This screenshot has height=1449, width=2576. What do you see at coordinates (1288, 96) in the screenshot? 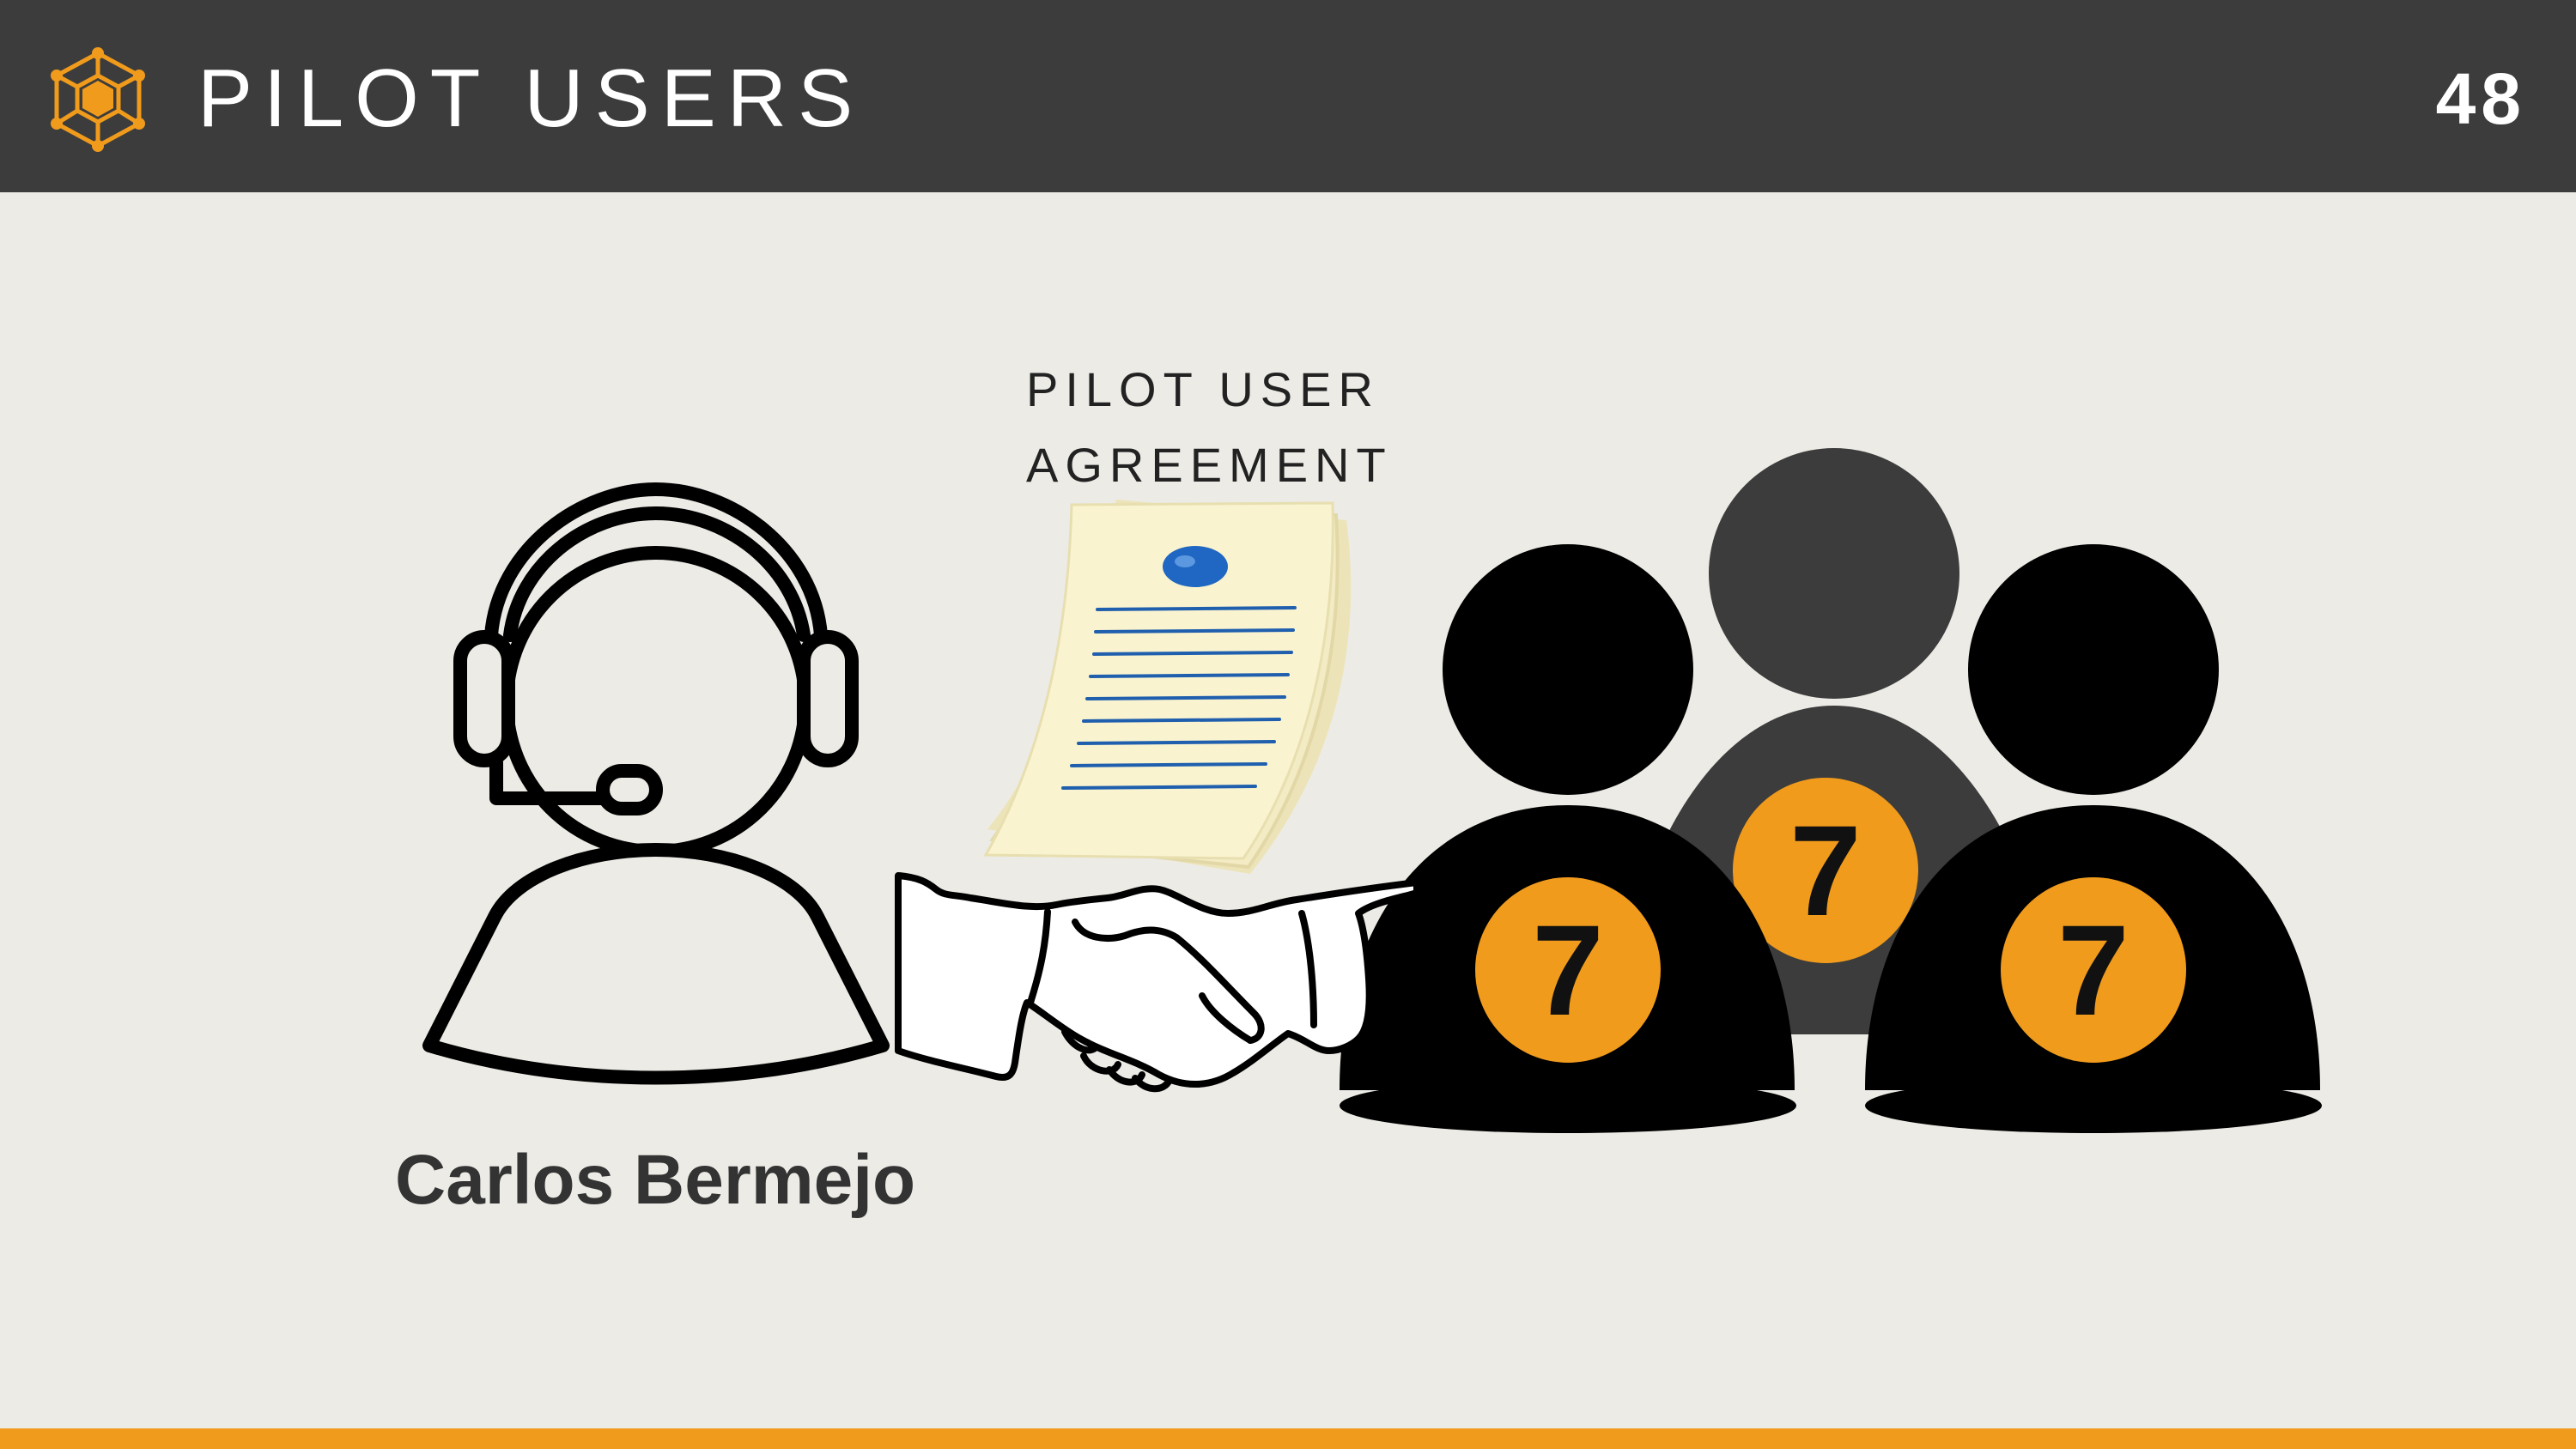
I see `header-bar: PILOT USERS 48` at bounding box center [1288, 96].